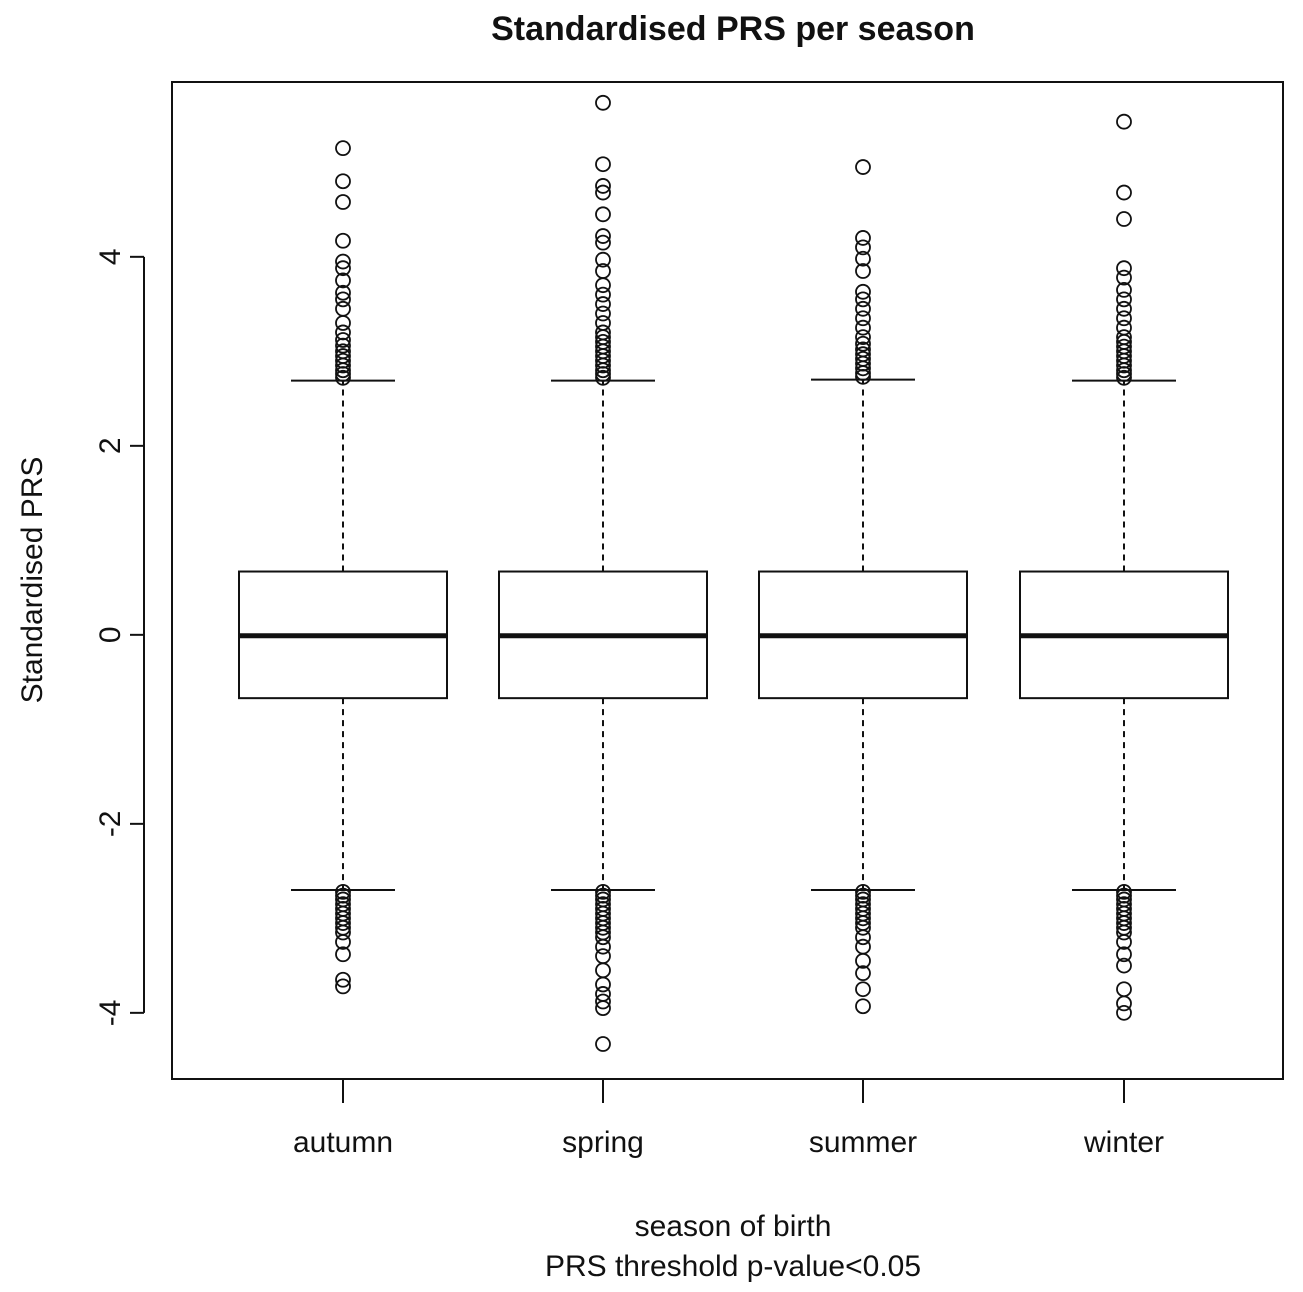  I want to click on x-axis-subtitle: PRS threshold p-value<0.05, so click(733, 1266).